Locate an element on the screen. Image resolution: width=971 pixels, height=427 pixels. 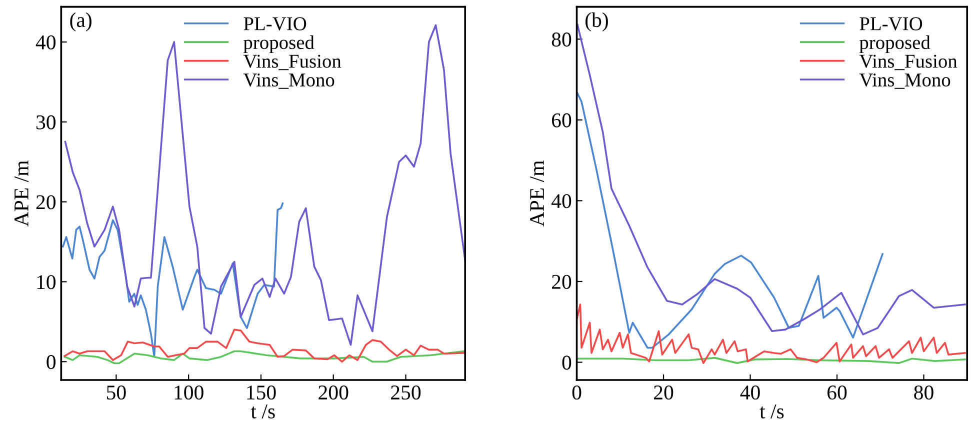
y-tick-label: 80 is located at coordinates (562, 39).